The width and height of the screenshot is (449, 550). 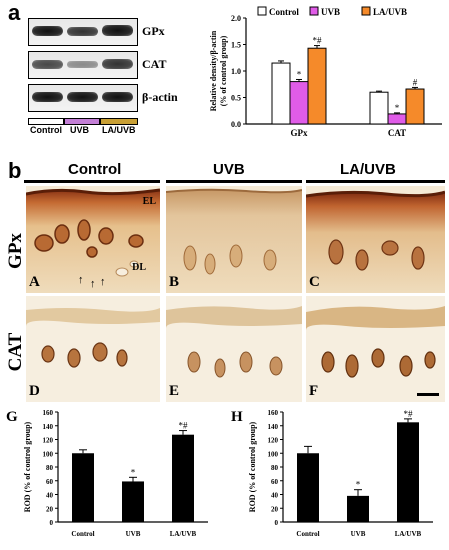 What do you see at coordinates (375, 181) in the screenshot?
I see `header-line-lauvb` at bounding box center [375, 181].